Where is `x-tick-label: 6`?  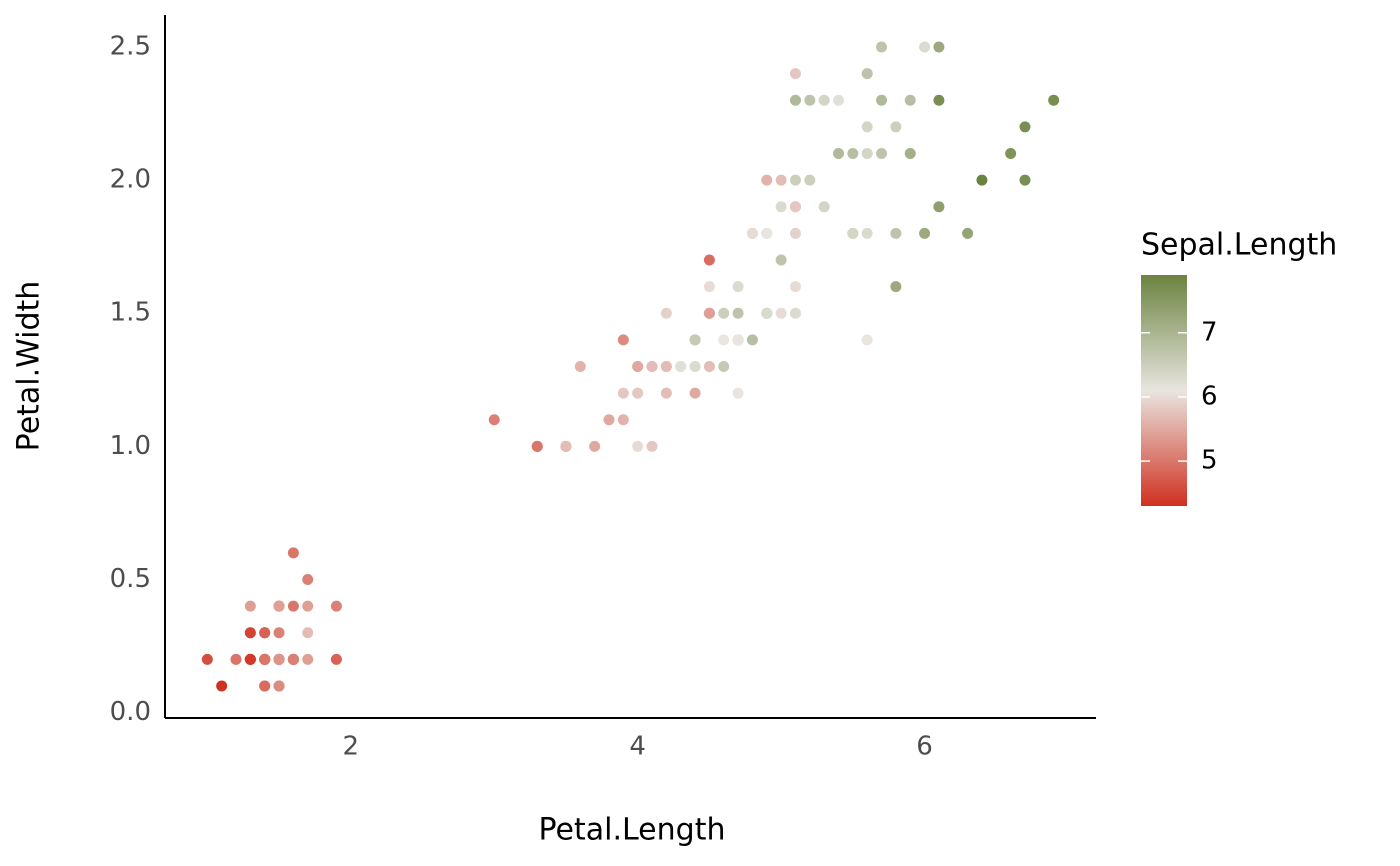
x-tick-label: 6 is located at coordinates (924, 747).